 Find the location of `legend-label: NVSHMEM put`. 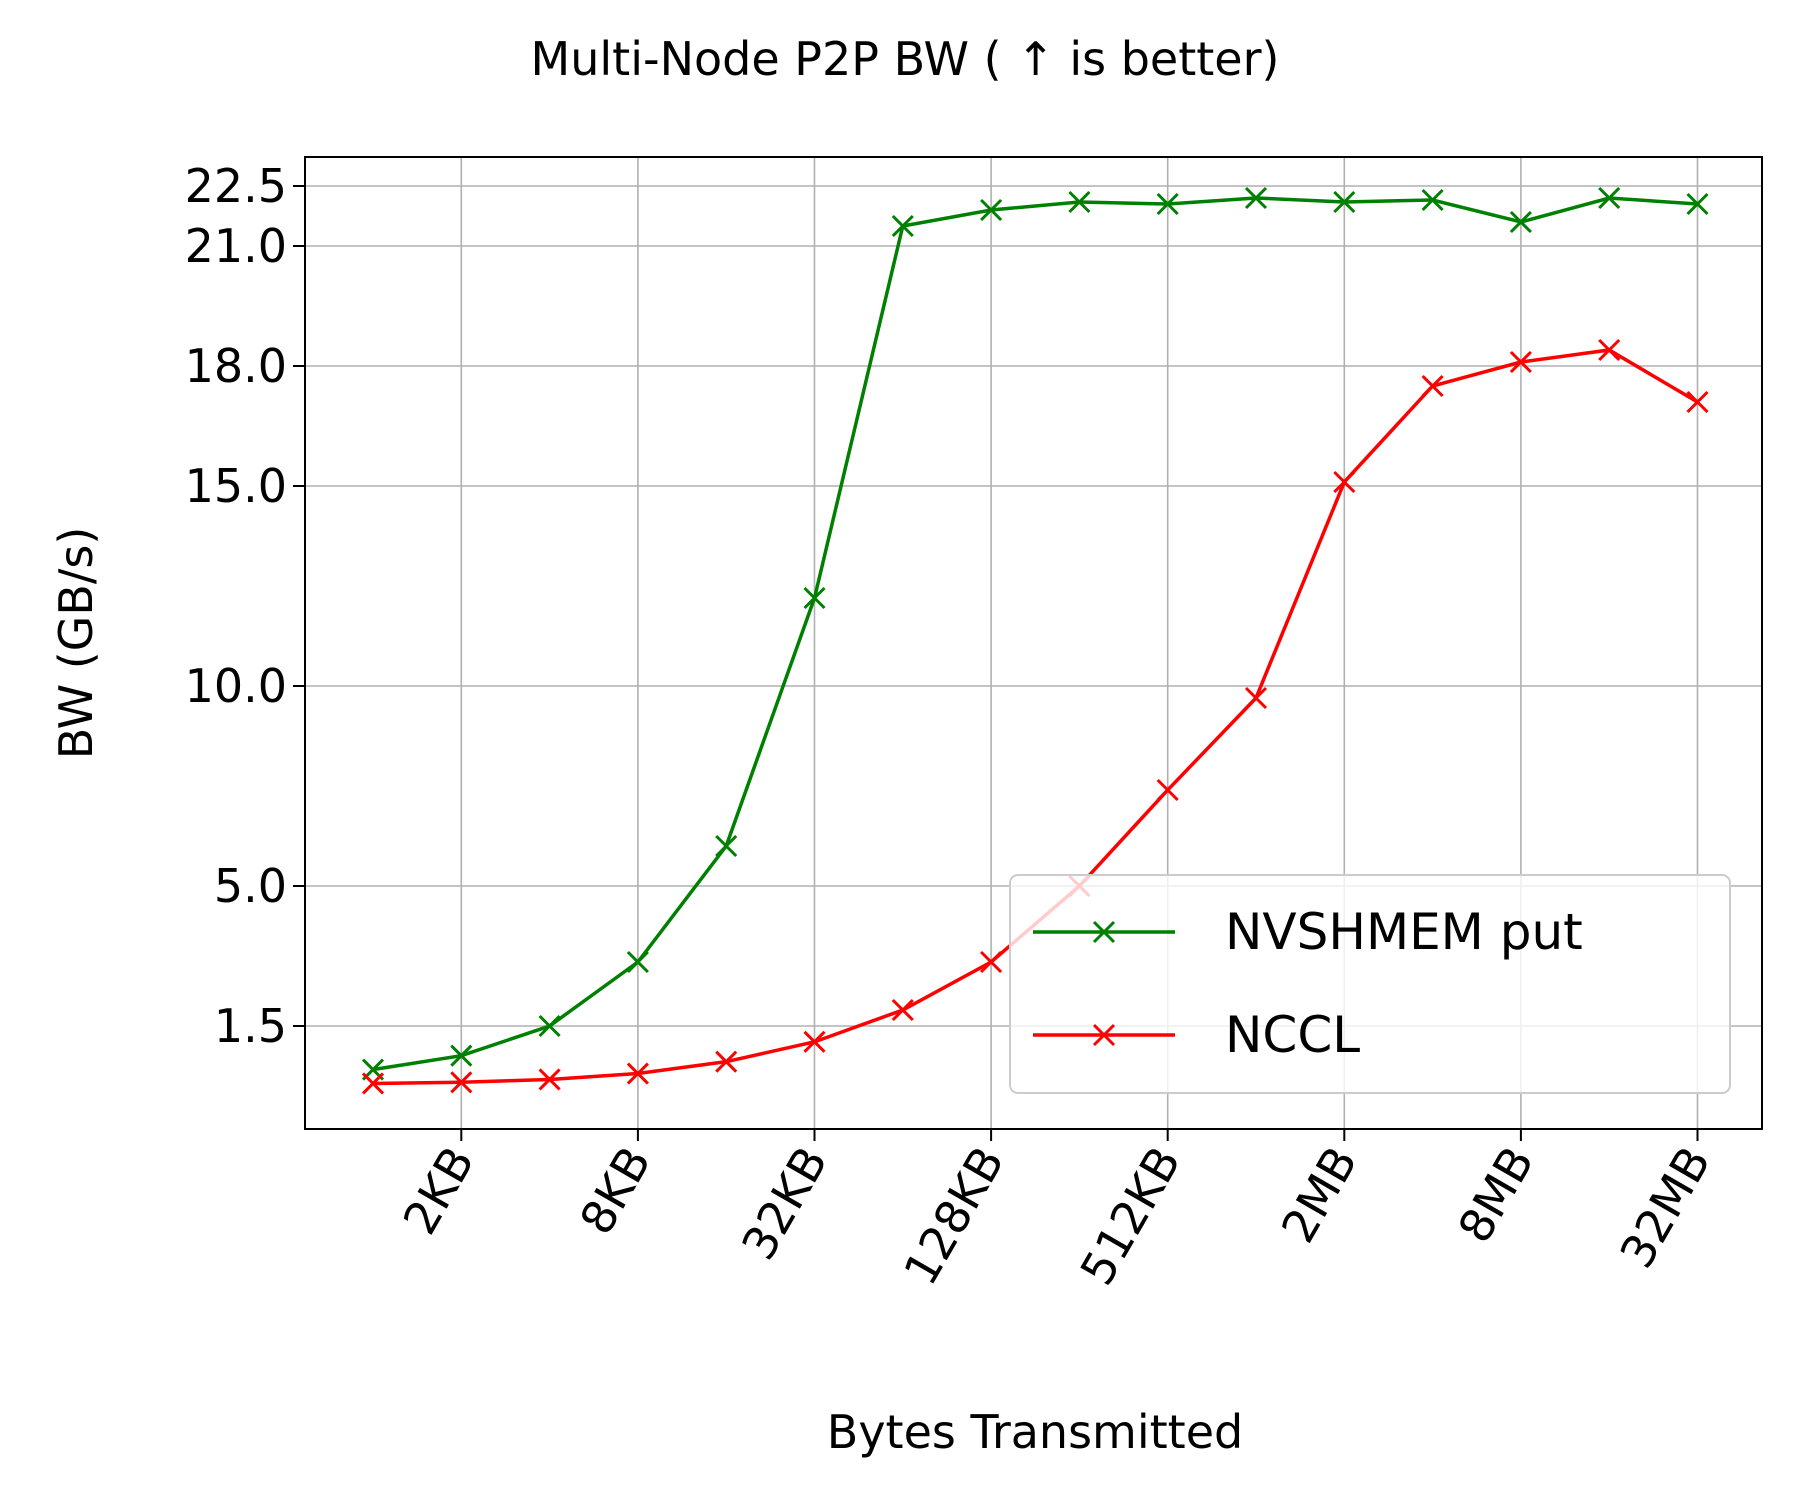

legend-label: NVSHMEM put is located at coordinates (1404, 932).